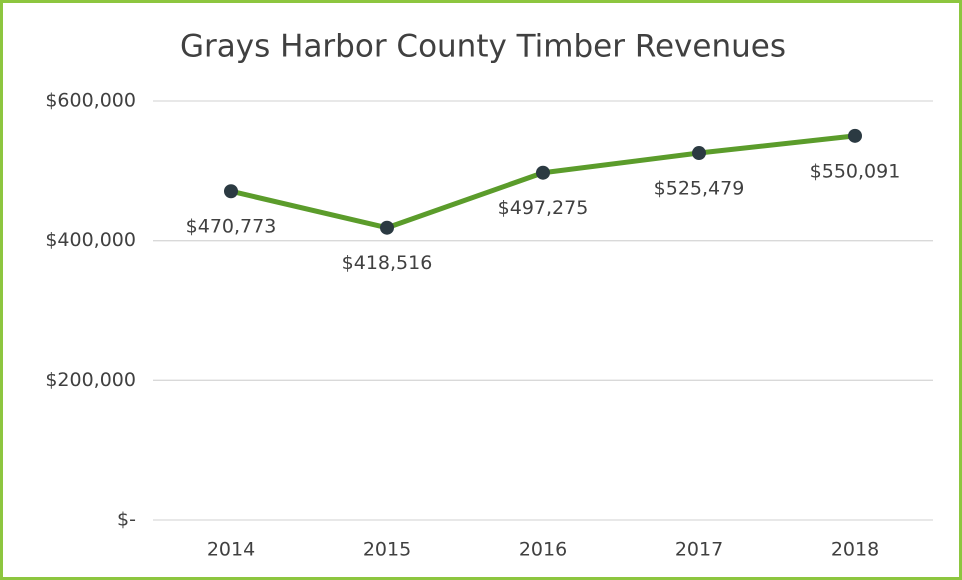  Describe the element at coordinates (231, 550) in the screenshot. I see `x-tick-label: 2014` at that location.